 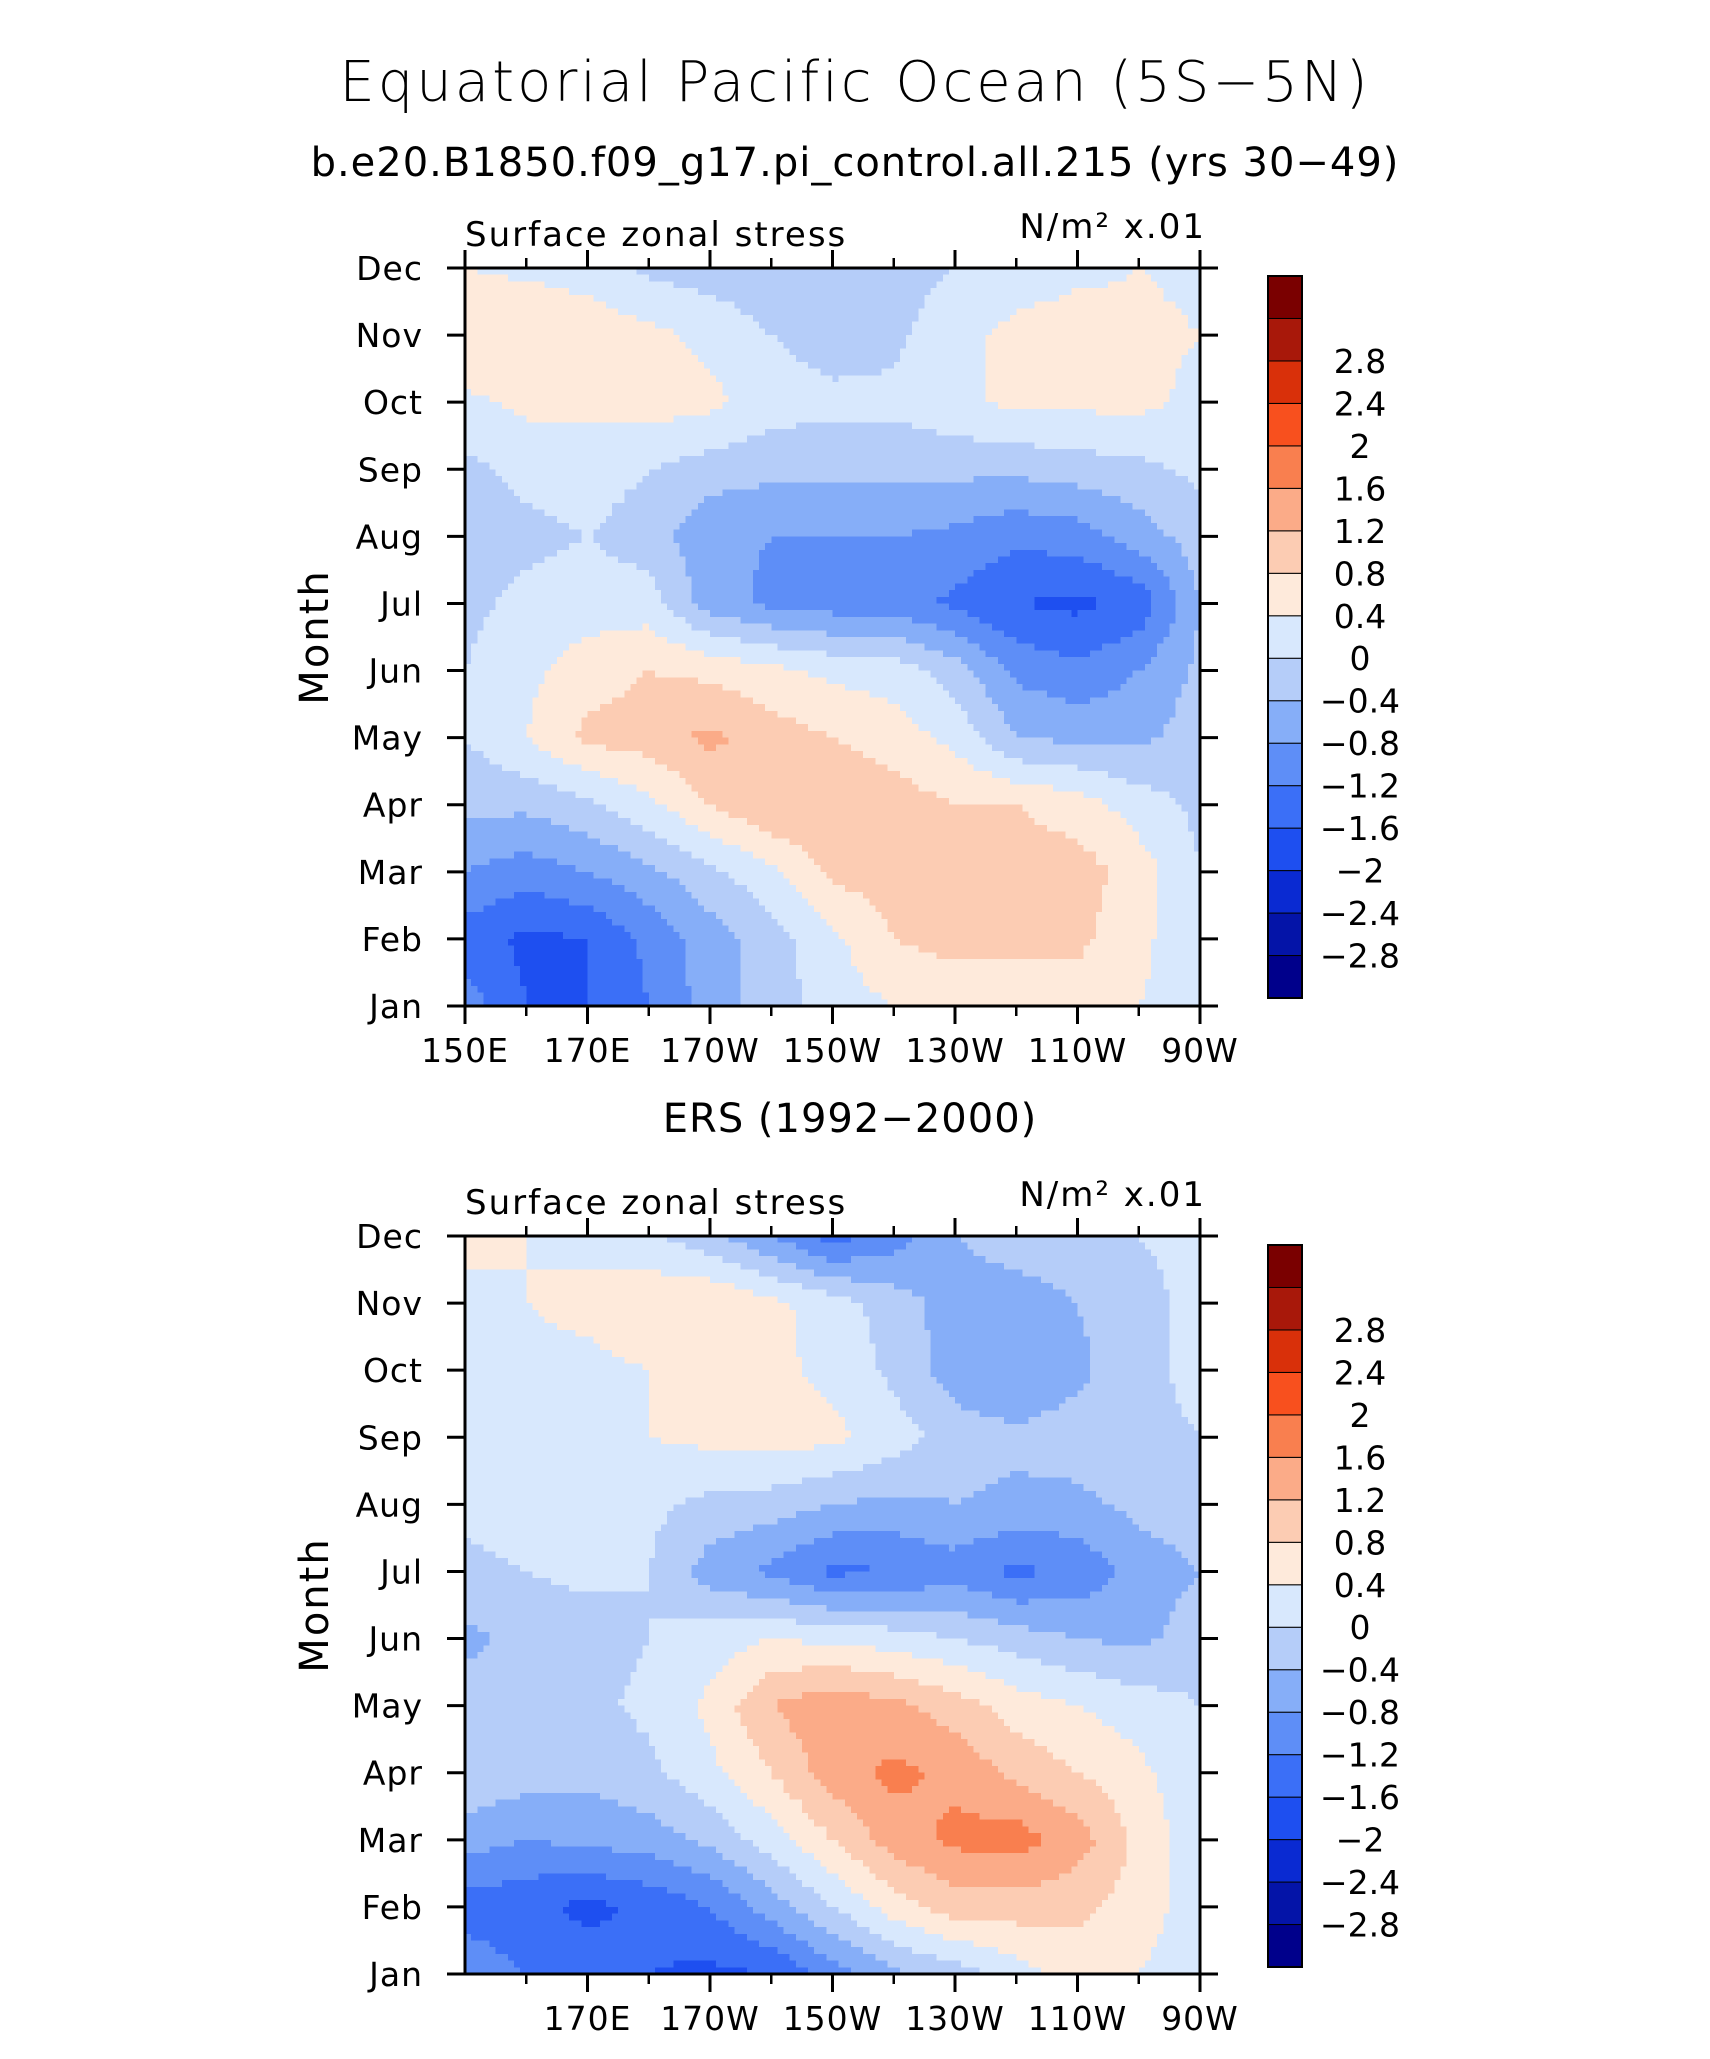 What do you see at coordinates (656, 1203) in the screenshot?
I see `left-label: Surface zonal stress` at bounding box center [656, 1203].